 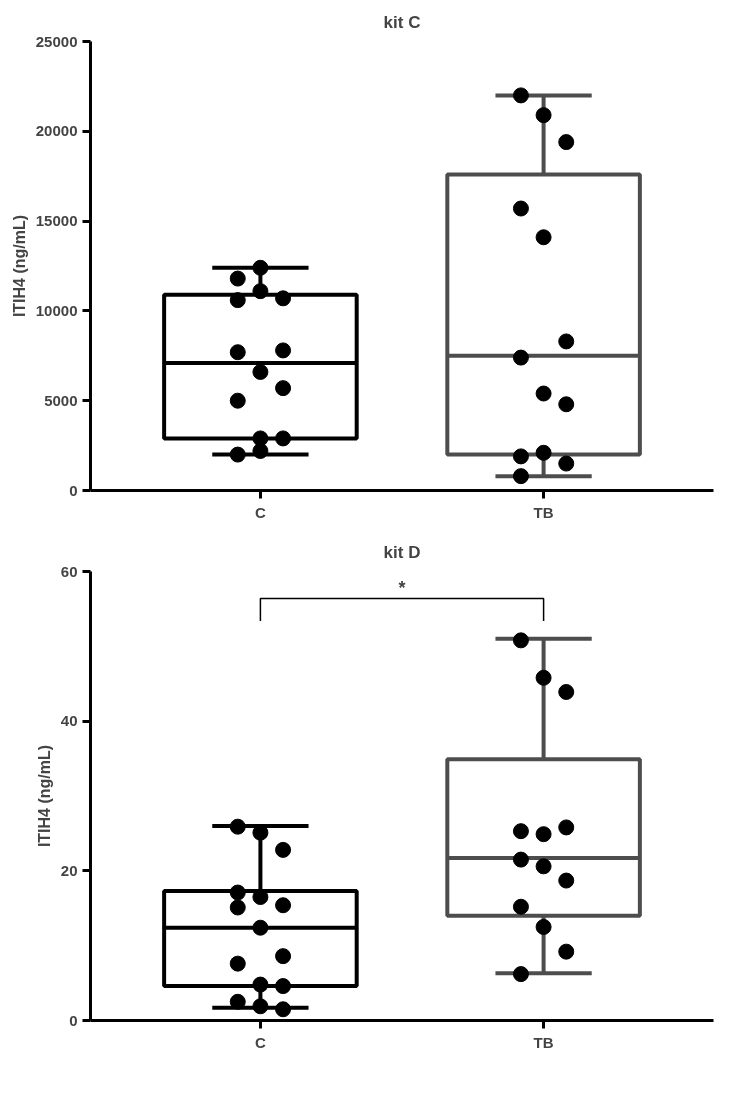 I want to click on y-tick-label: 20, so click(x=69, y=870).